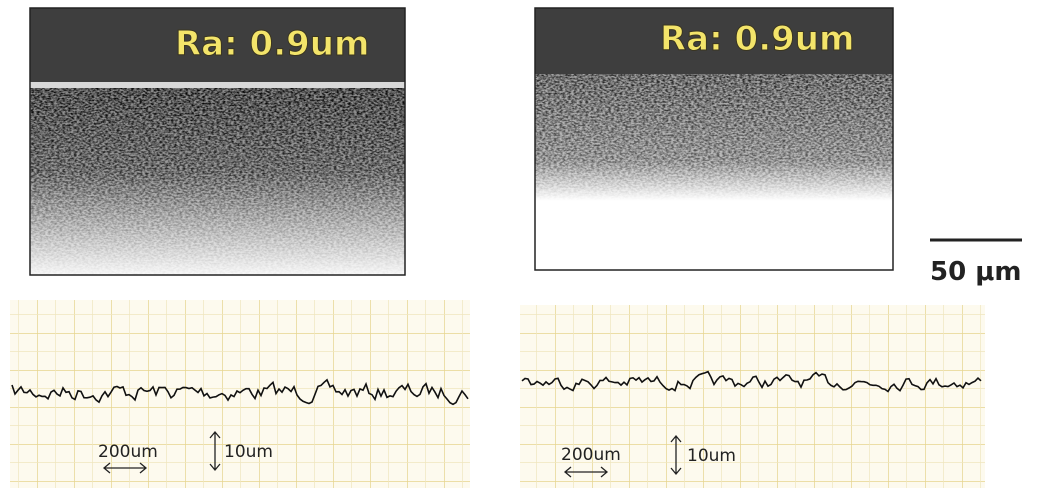 This screenshot has height=488, width=1047. What do you see at coordinates (975, 272) in the screenshot?
I see `scale-bar-label: 50 μm` at bounding box center [975, 272].